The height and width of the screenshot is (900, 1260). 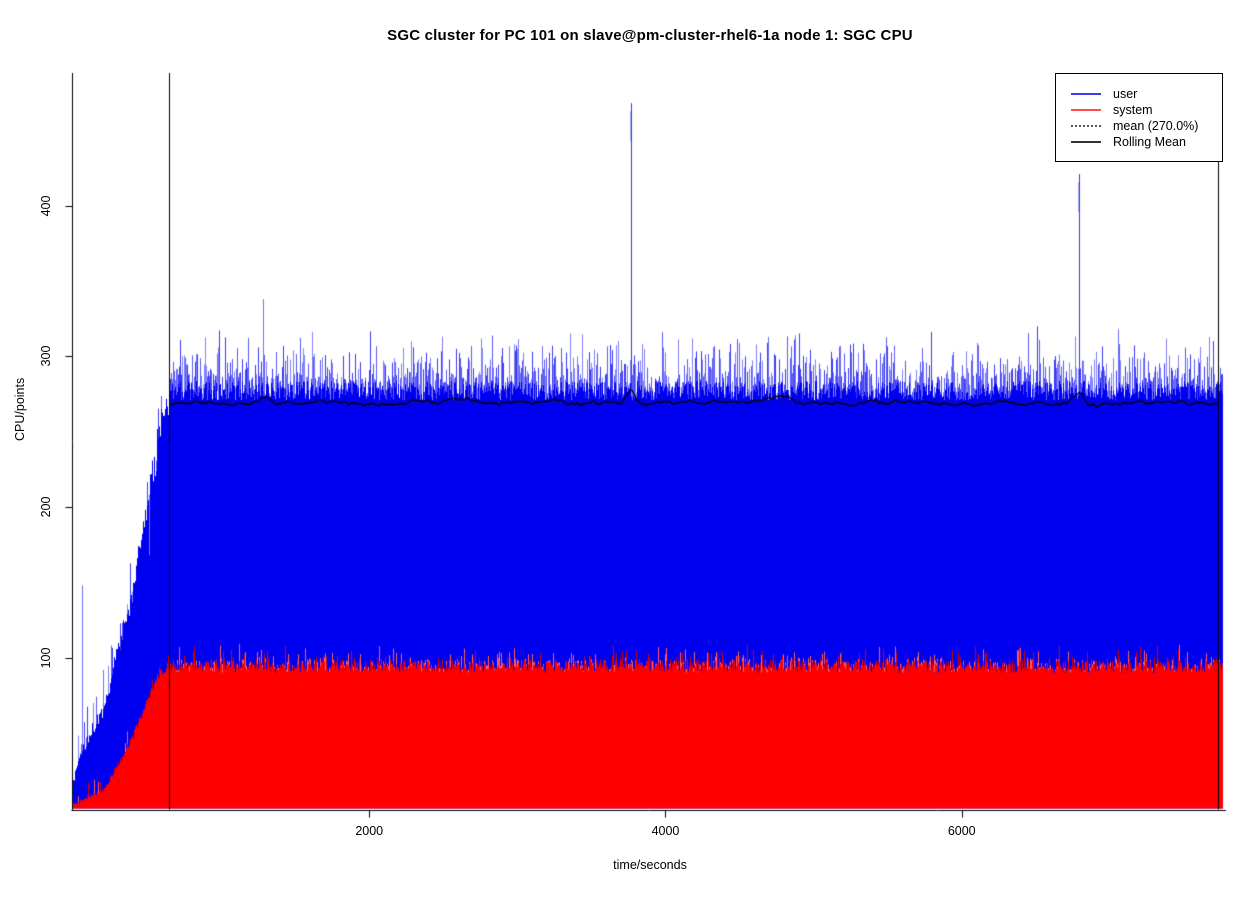 I want to click on legend-label-user: user, so click(x=1125, y=93).